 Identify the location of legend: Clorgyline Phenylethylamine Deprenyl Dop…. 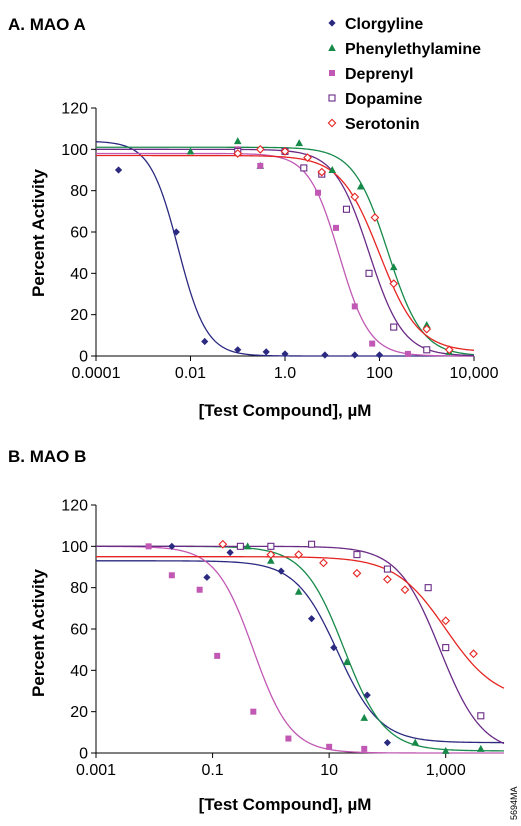
(404, 74).